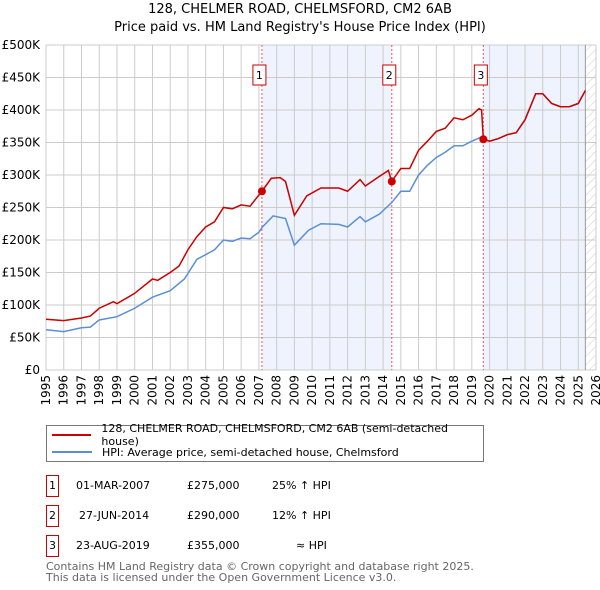  Describe the element at coordinates (206, 390) in the screenshot. I see `x-tick-label: 2004` at that location.